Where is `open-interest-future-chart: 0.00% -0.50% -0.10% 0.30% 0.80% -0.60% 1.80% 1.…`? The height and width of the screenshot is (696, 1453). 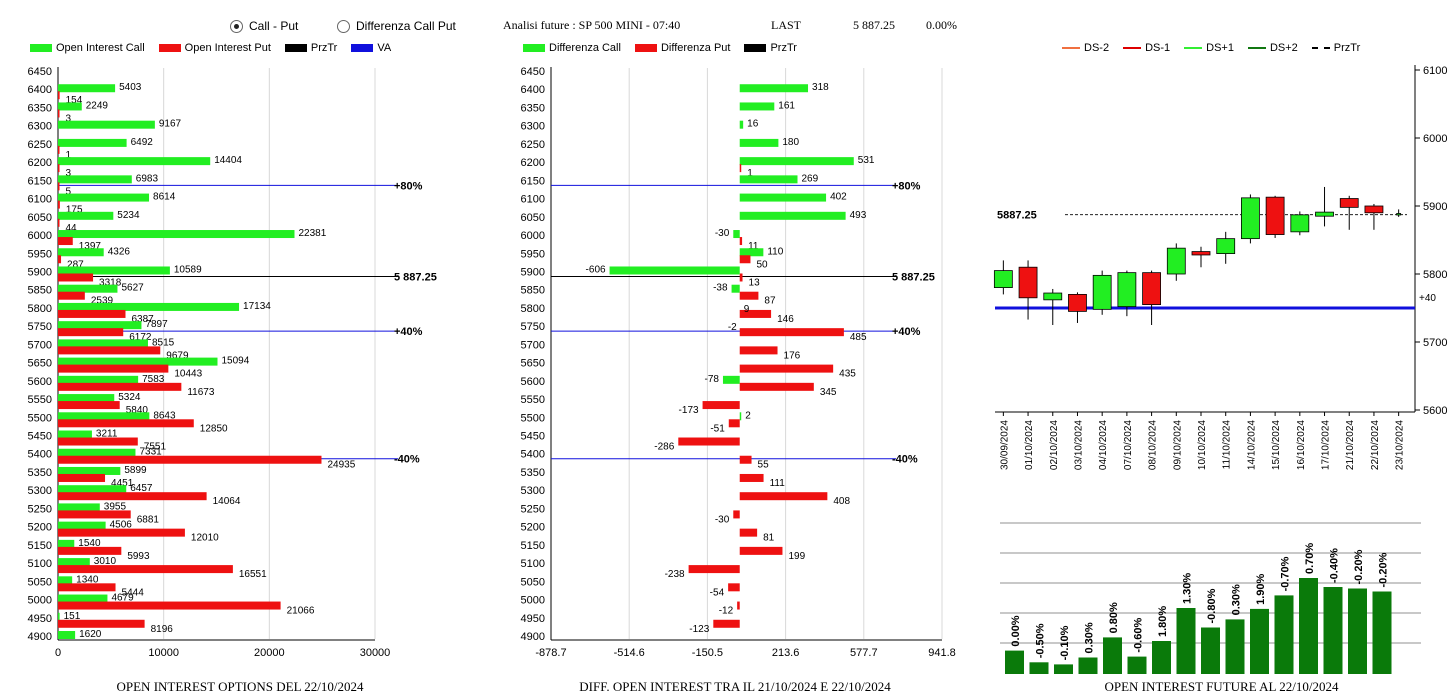 open-interest-future-chart: 0.00% -0.50% -0.10% 0.30% 0.80% -0.60% 1.80% 1.… is located at coordinates (1210, 598).